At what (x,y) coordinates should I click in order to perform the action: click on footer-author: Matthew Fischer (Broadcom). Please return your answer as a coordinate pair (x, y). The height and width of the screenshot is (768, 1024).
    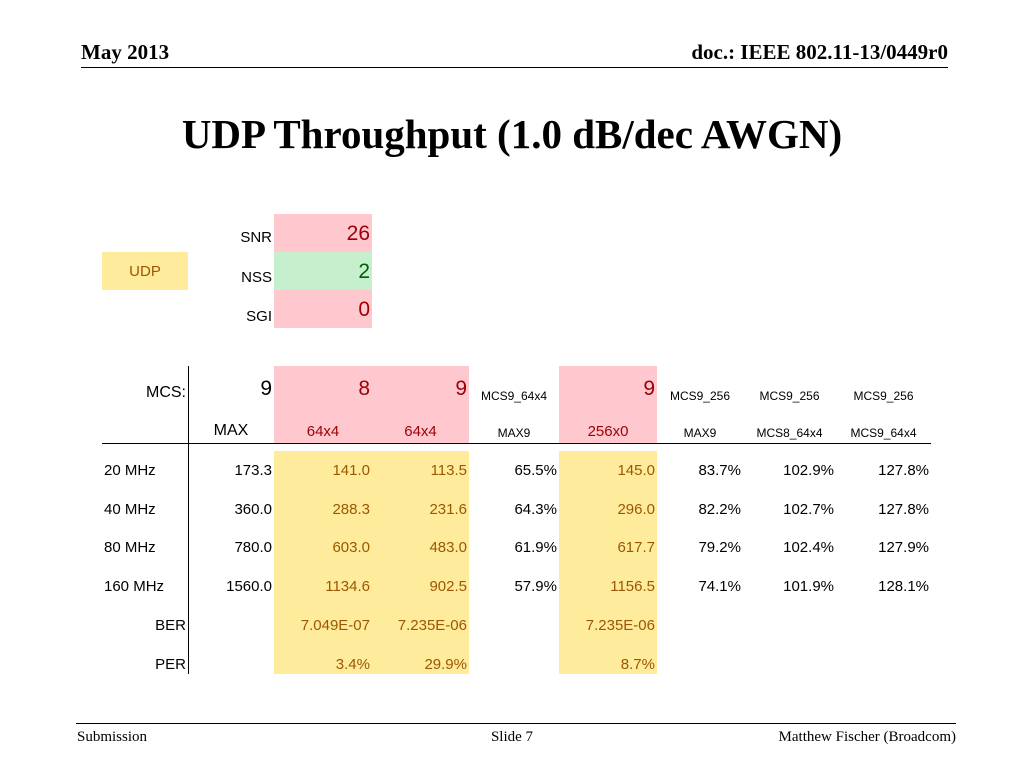
    Looking at the image, I should click on (867, 737).